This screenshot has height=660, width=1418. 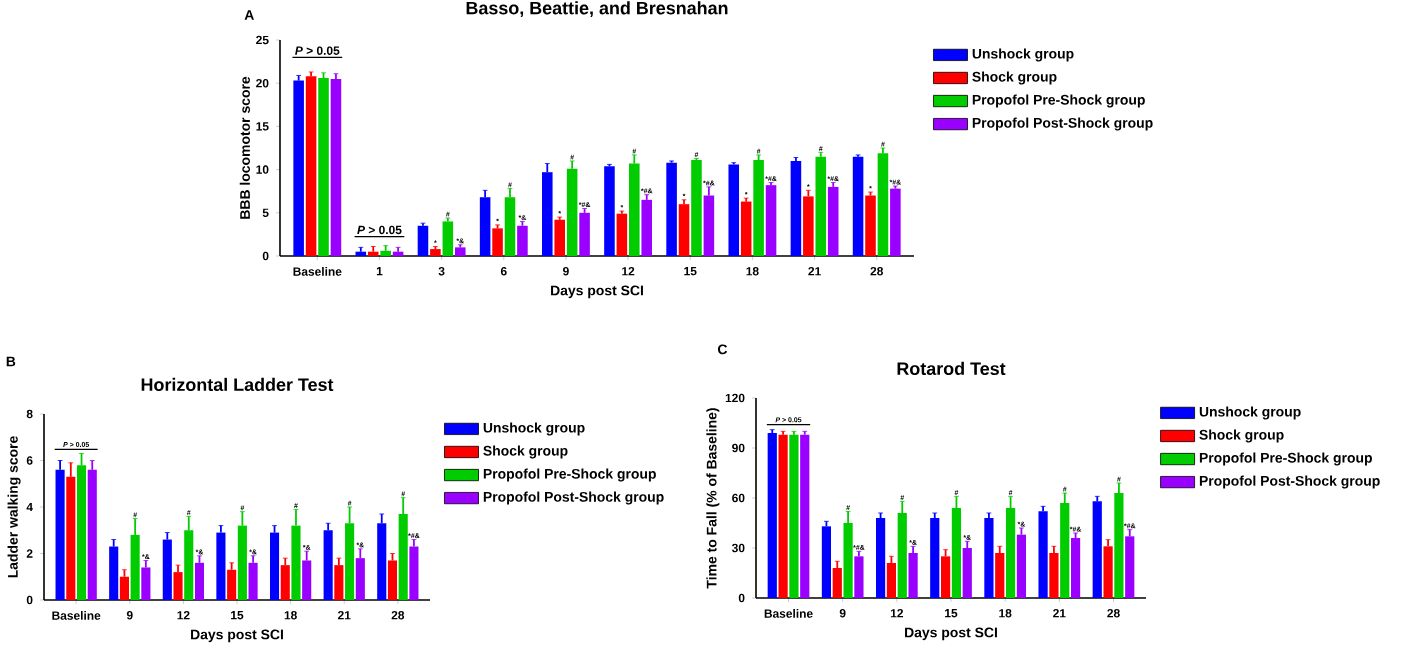 What do you see at coordinates (597, 9) in the screenshot?
I see `chart-title: Basso, Beattie, and Bresnahan` at bounding box center [597, 9].